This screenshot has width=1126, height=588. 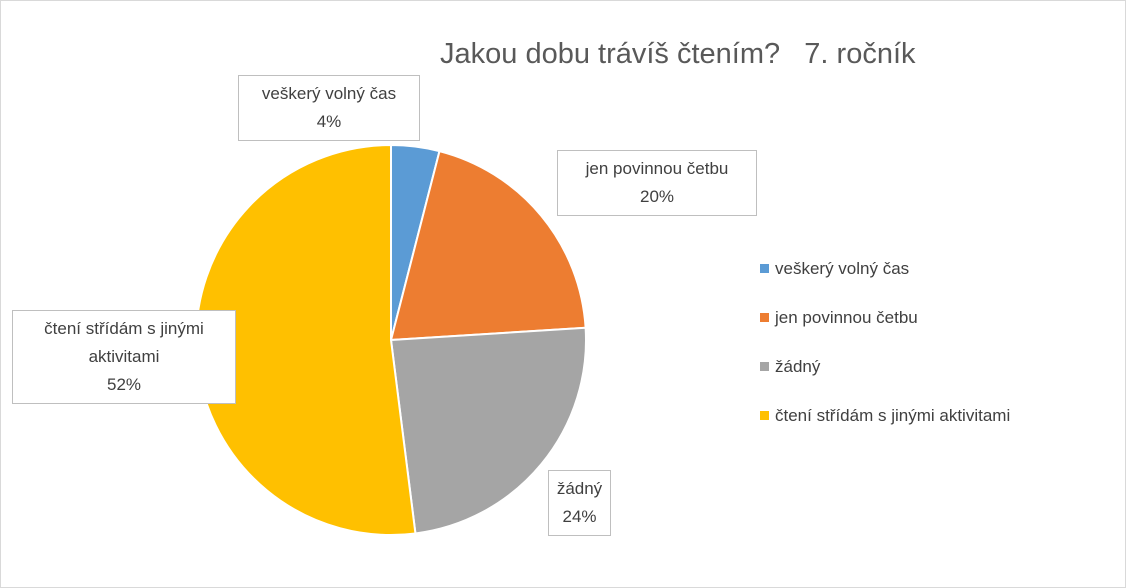 I want to click on data-label: čtení střídám s jinými aktivitami 52%, so click(x=124, y=357).